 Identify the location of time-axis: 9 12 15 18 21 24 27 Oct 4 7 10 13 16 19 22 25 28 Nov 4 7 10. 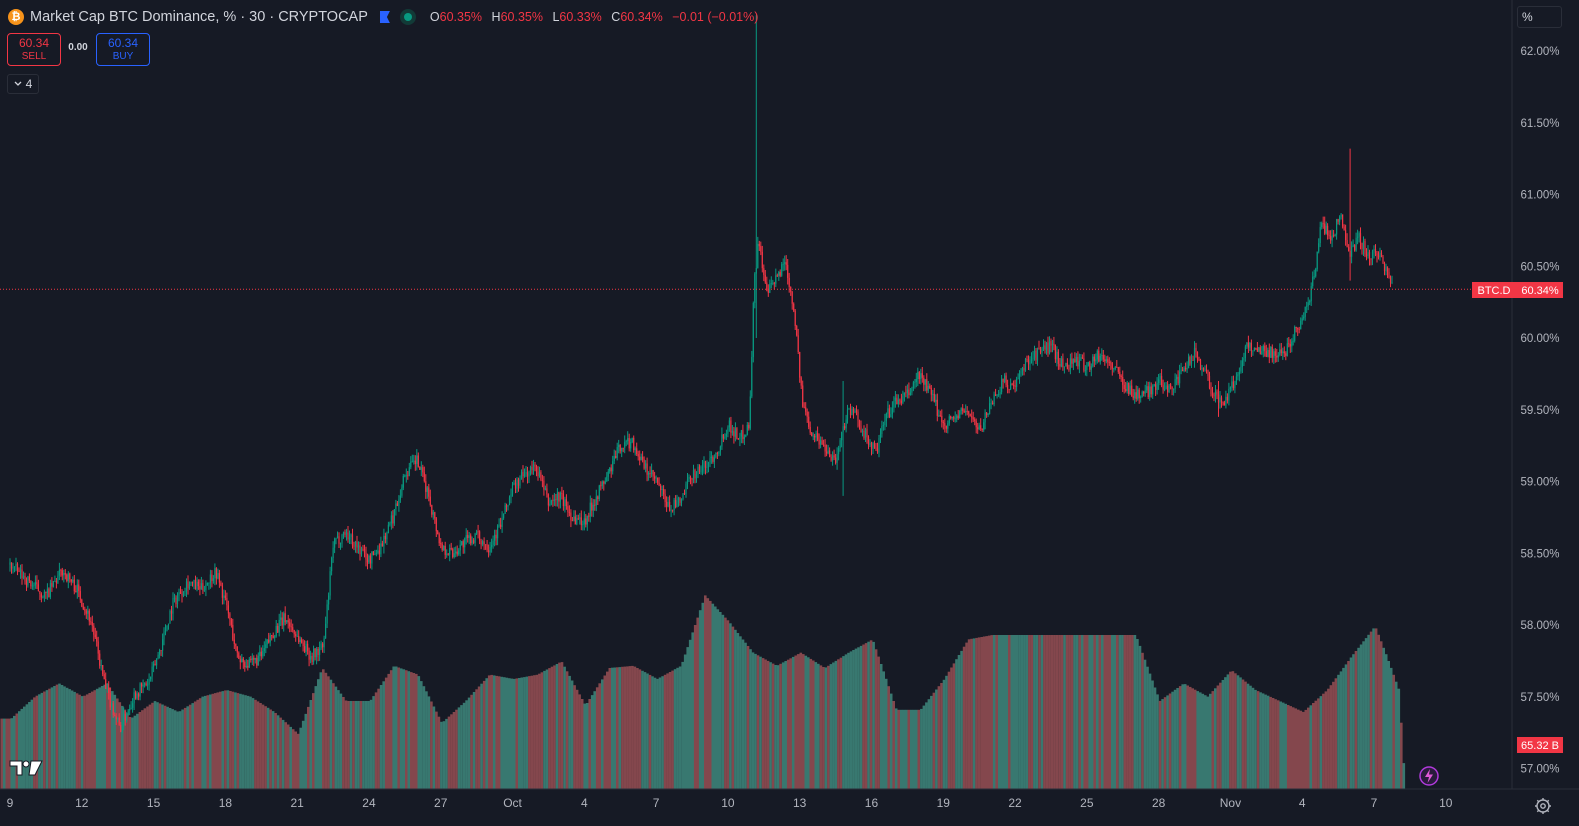
(789, 799).